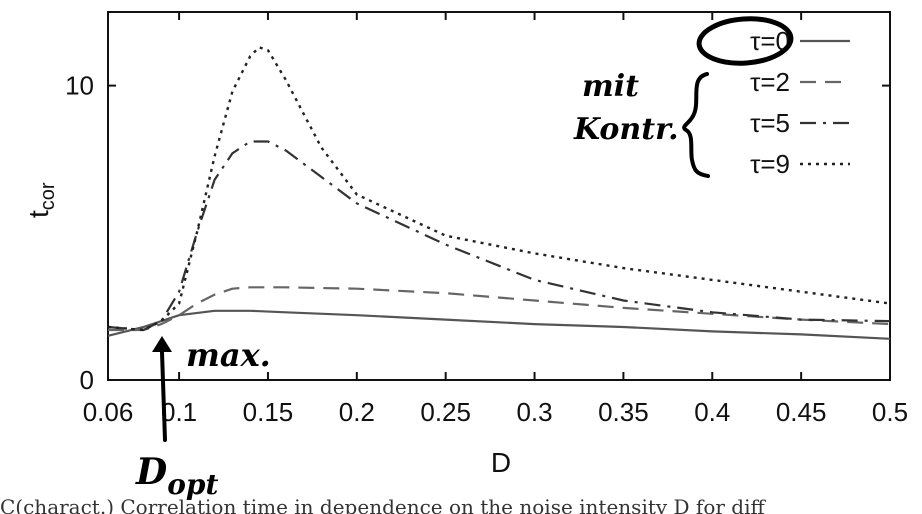 The height and width of the screenshot is (514, 922). I want to click on y-tick-label: 10, so click(79, 86).